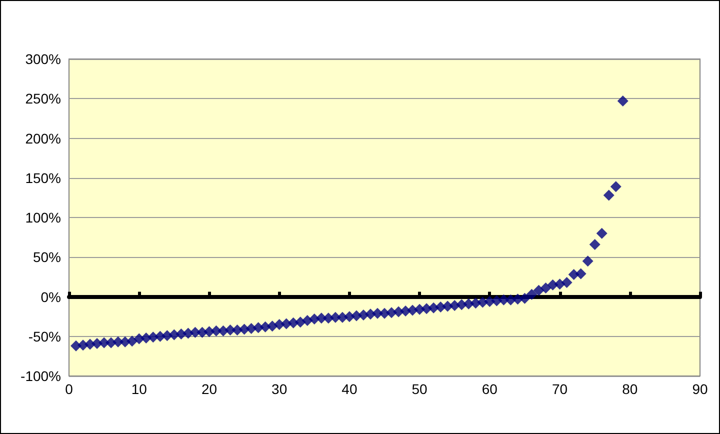 Image resolution: width=720 pixels, height=434 pixels. Describe the element at coordinates (560, 389) in the screenshot. I see `x-tick-label: 70` at that location.